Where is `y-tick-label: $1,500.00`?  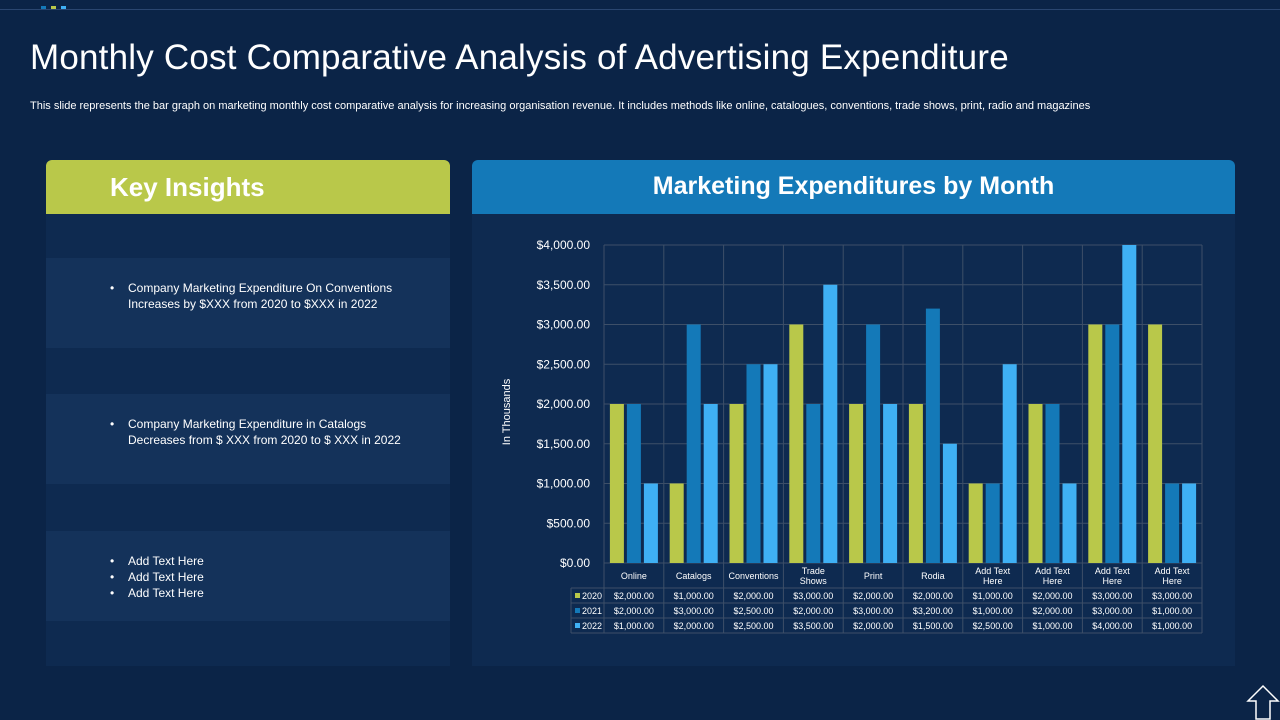 y-tick-label: $1,500.00 is located at coordinates (564, 444).